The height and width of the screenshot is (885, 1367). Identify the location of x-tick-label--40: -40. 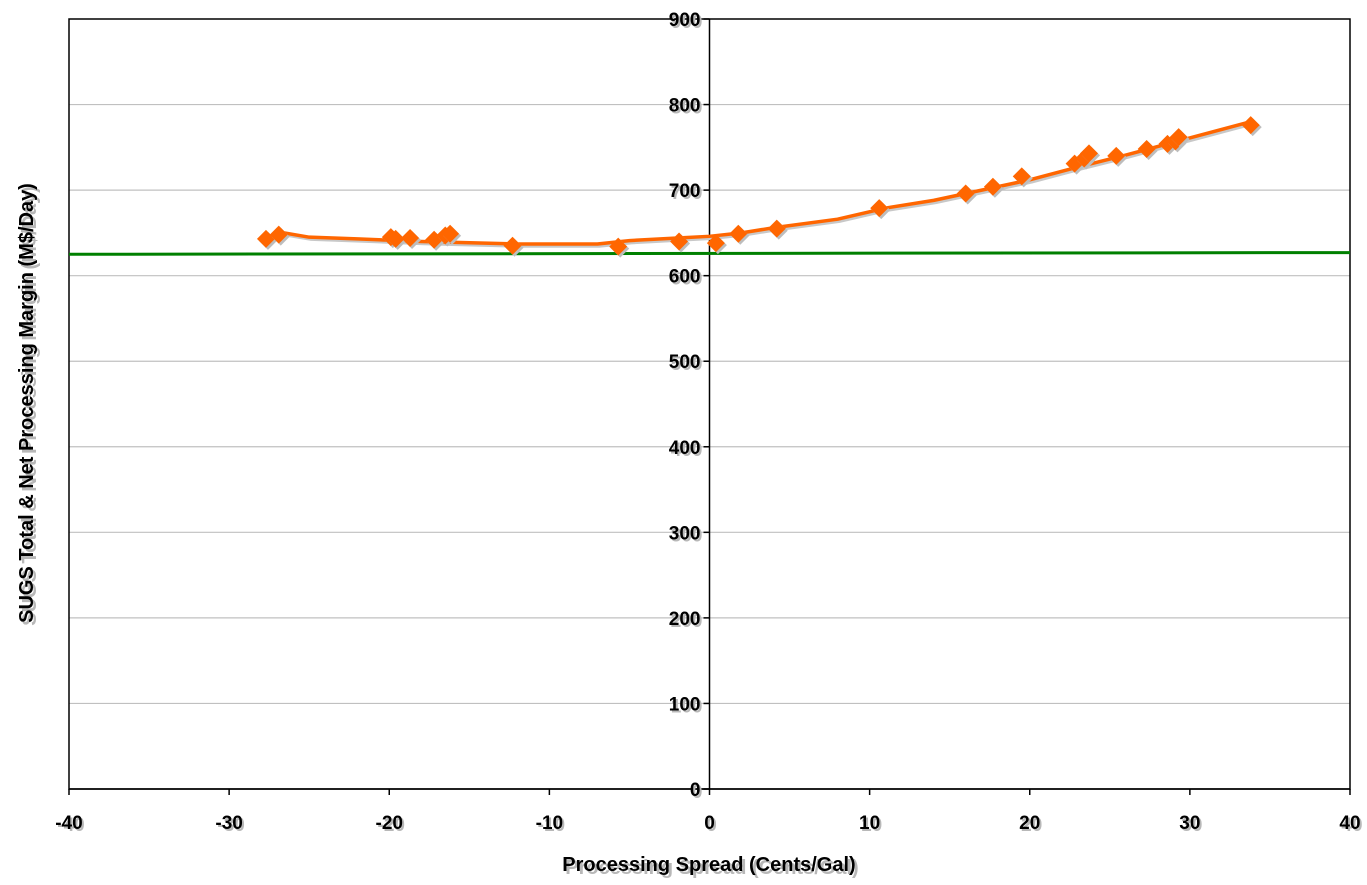
(68, 823).